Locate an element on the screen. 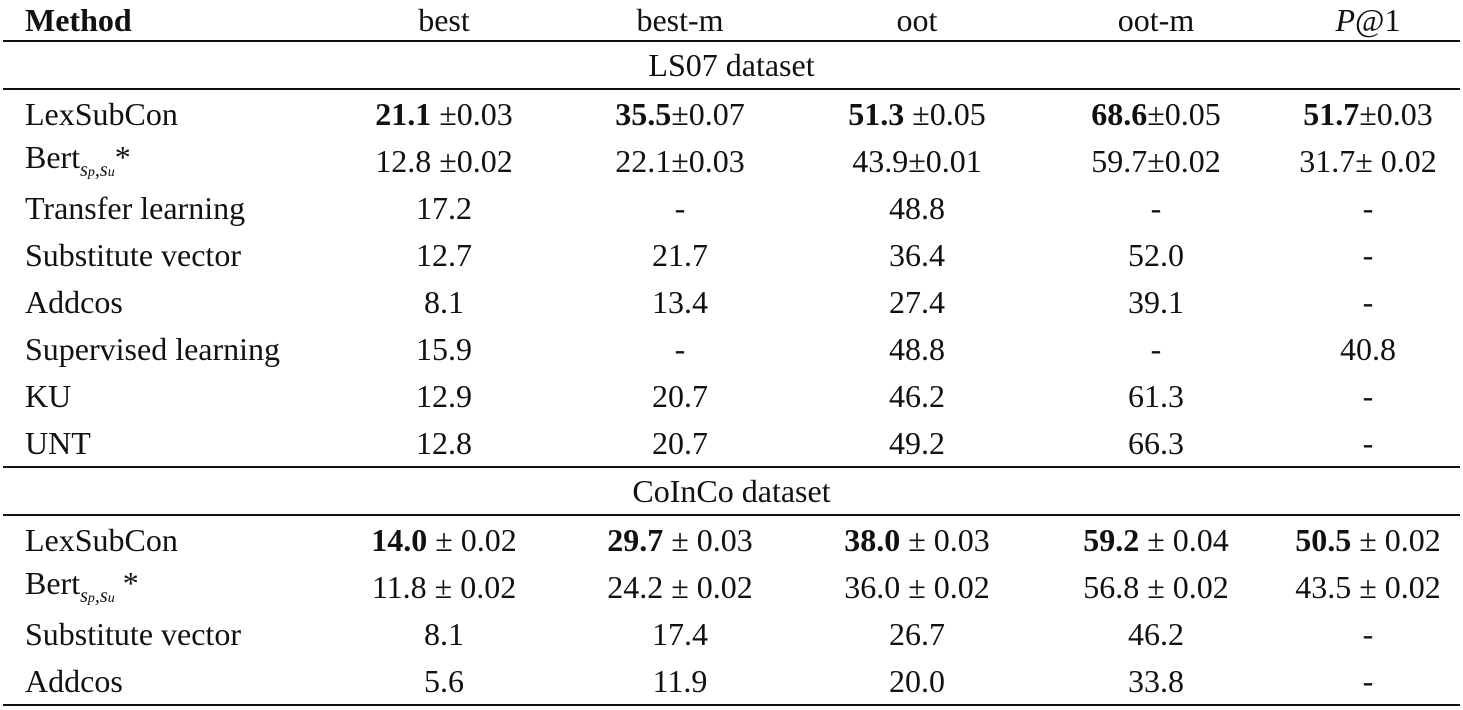  value-cell: 43.5 ± 0.02 is located at coordinates (1368, 586).